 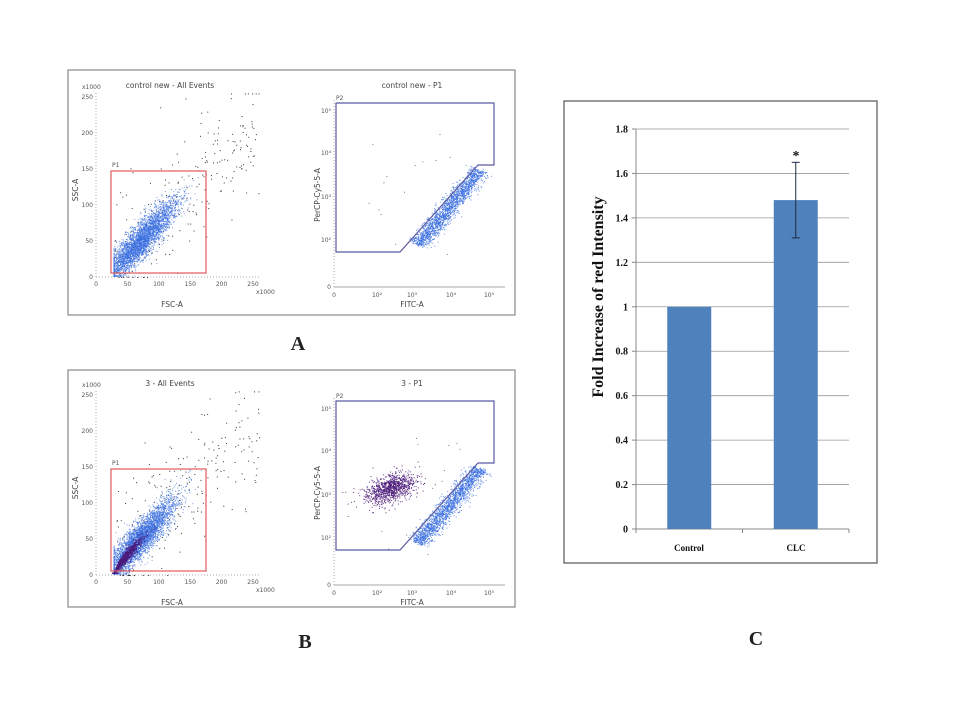 What do you see at coordinates (622, 130) in the screenshot?
I see `y-tick-label: 1.8` at bounding box center [622, 130].